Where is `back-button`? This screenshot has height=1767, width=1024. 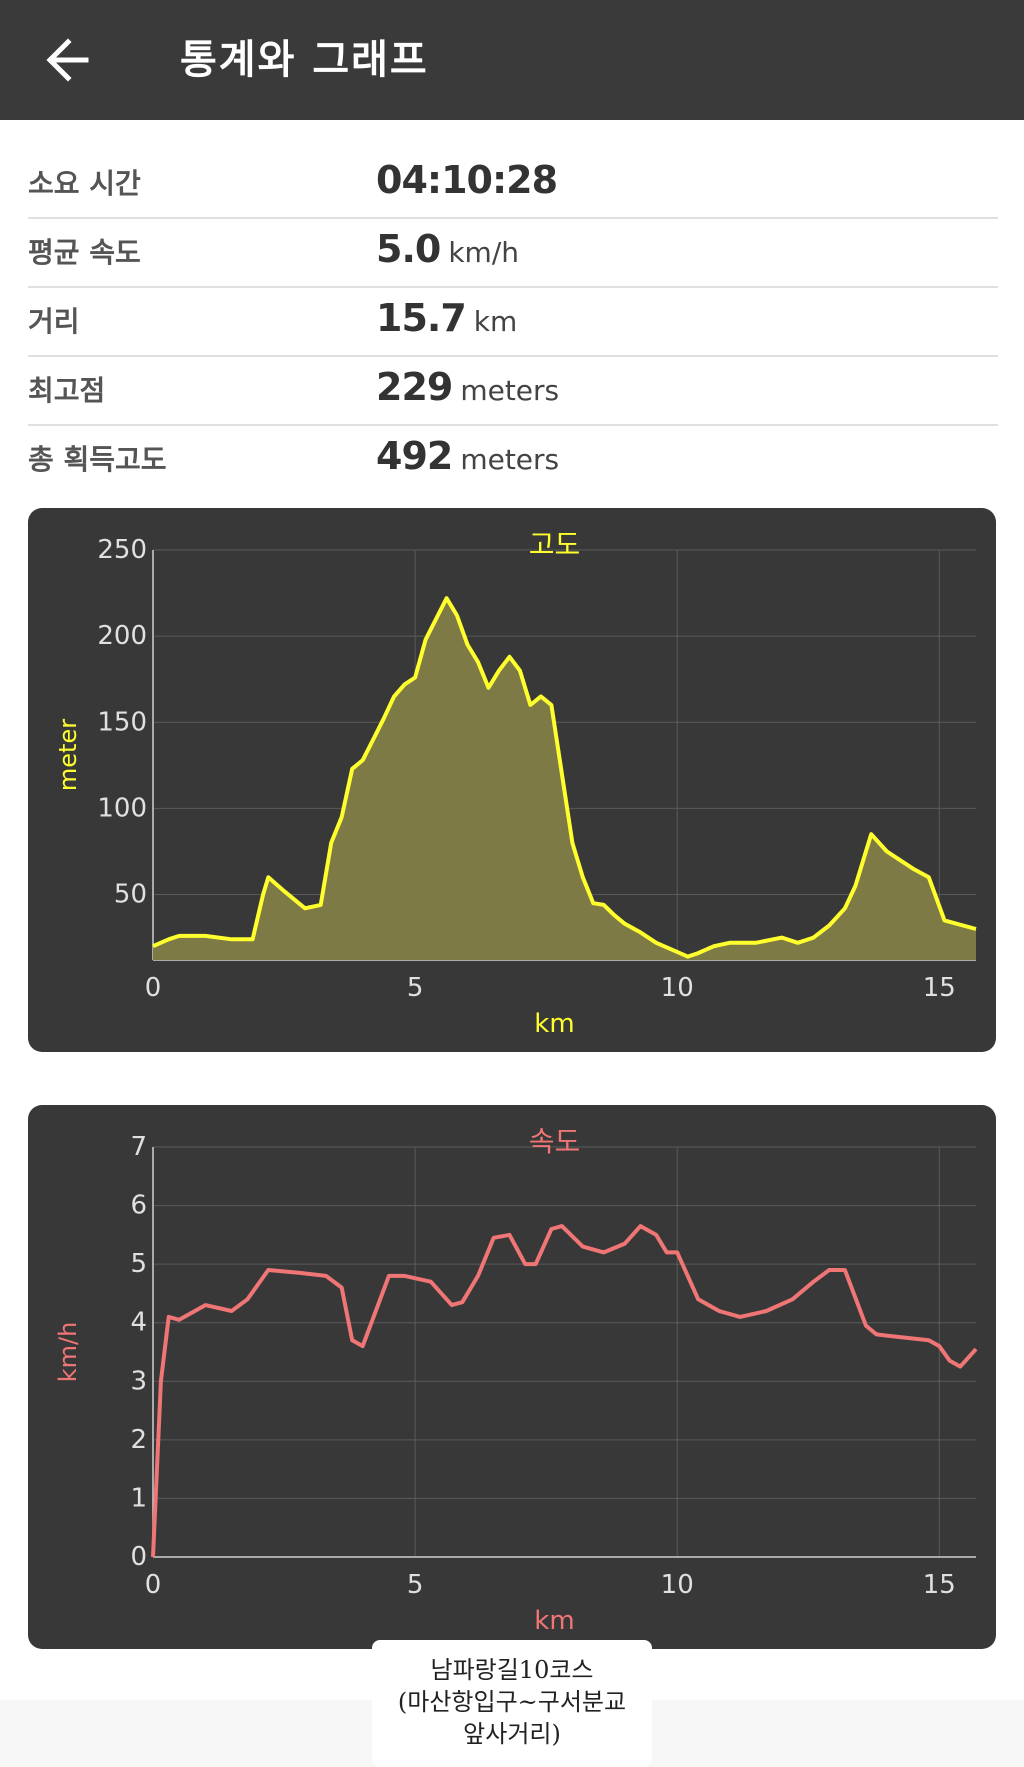
back-button is located at coordinates (68, 60).